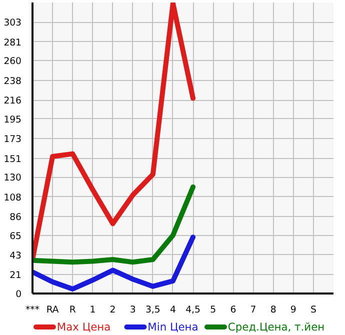  What do you see at coordinates (13, 140) in the screenshot?
I see `y-tick-label: 173` at bounding box center [13, 140].